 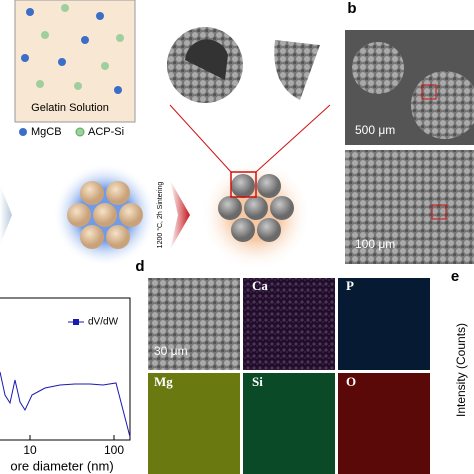 I want to click on element-label: P, so click(x=350, y=285).